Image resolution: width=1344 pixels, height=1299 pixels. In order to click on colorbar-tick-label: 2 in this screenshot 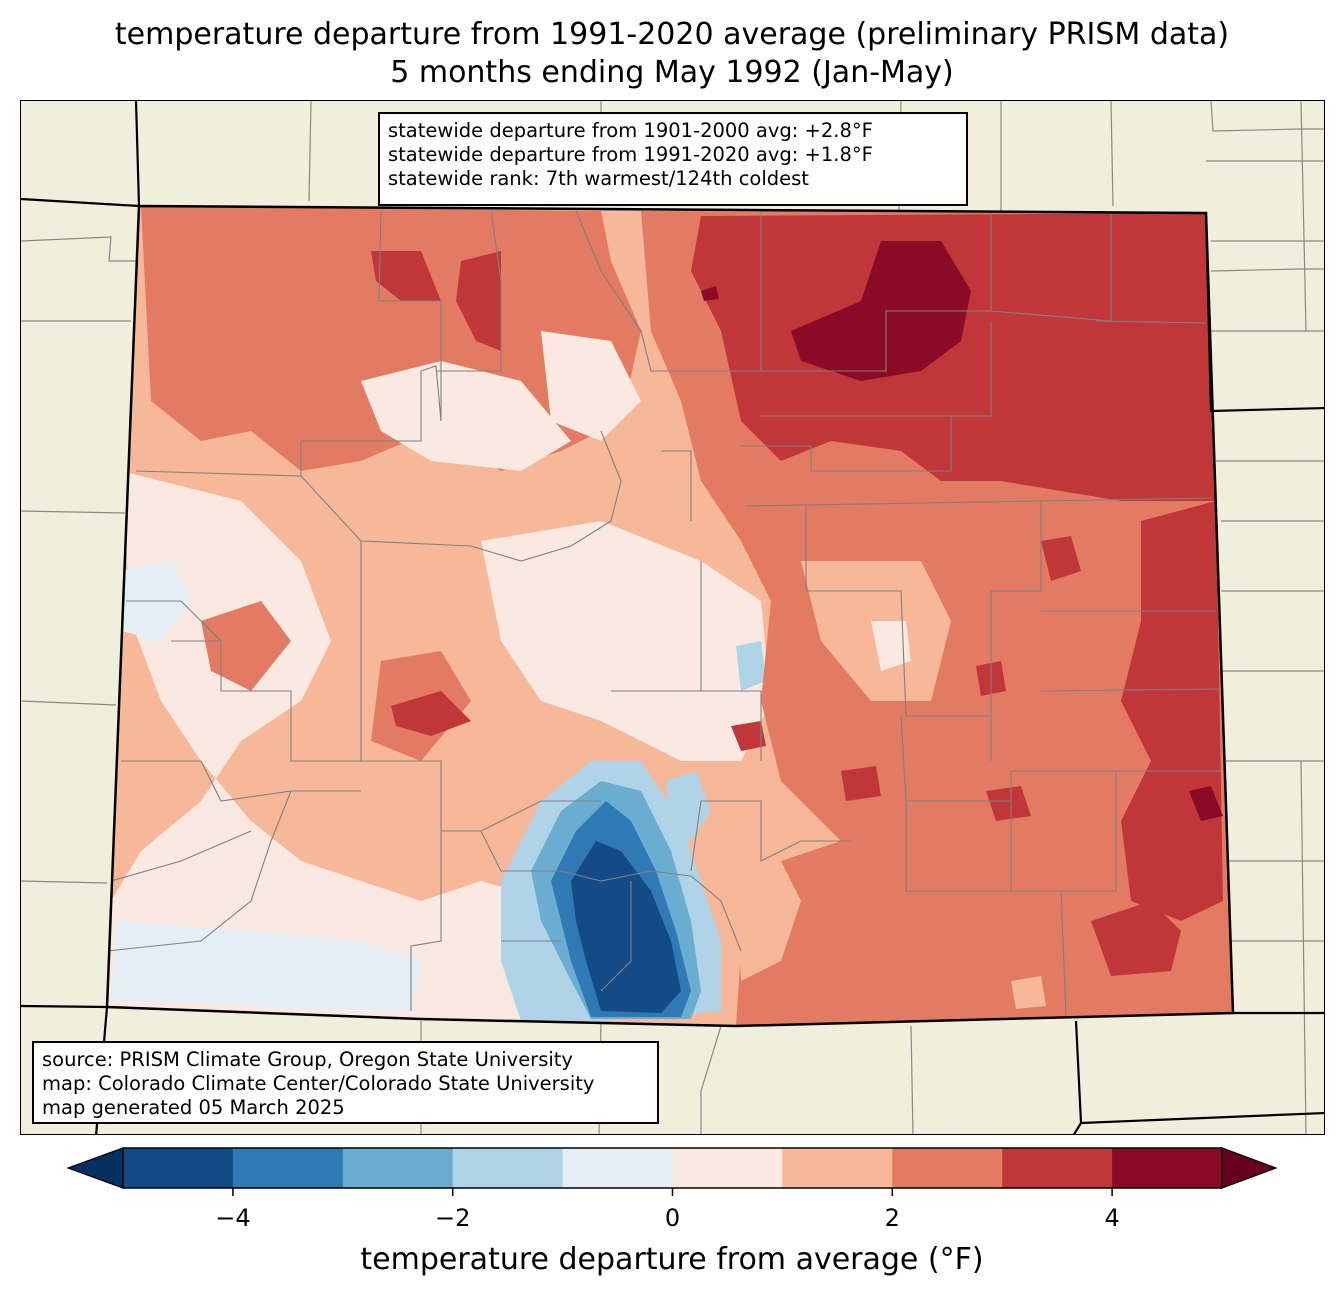, I will do `click(892, 1218)`.